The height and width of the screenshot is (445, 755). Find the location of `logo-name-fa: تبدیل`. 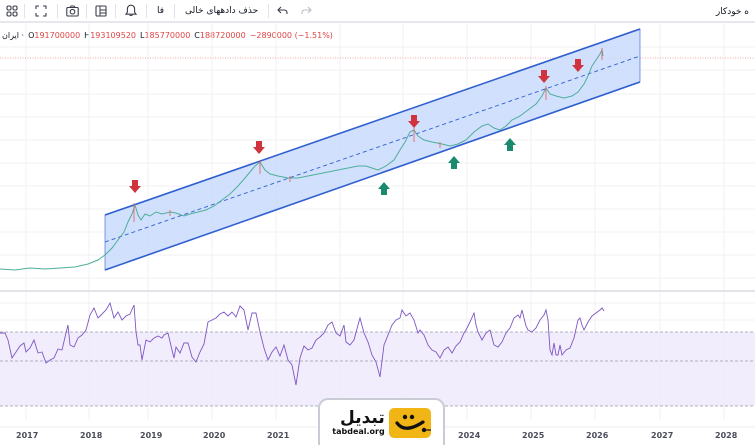

logo-name-fa: تبدیل is located at coordinates (362, 418).